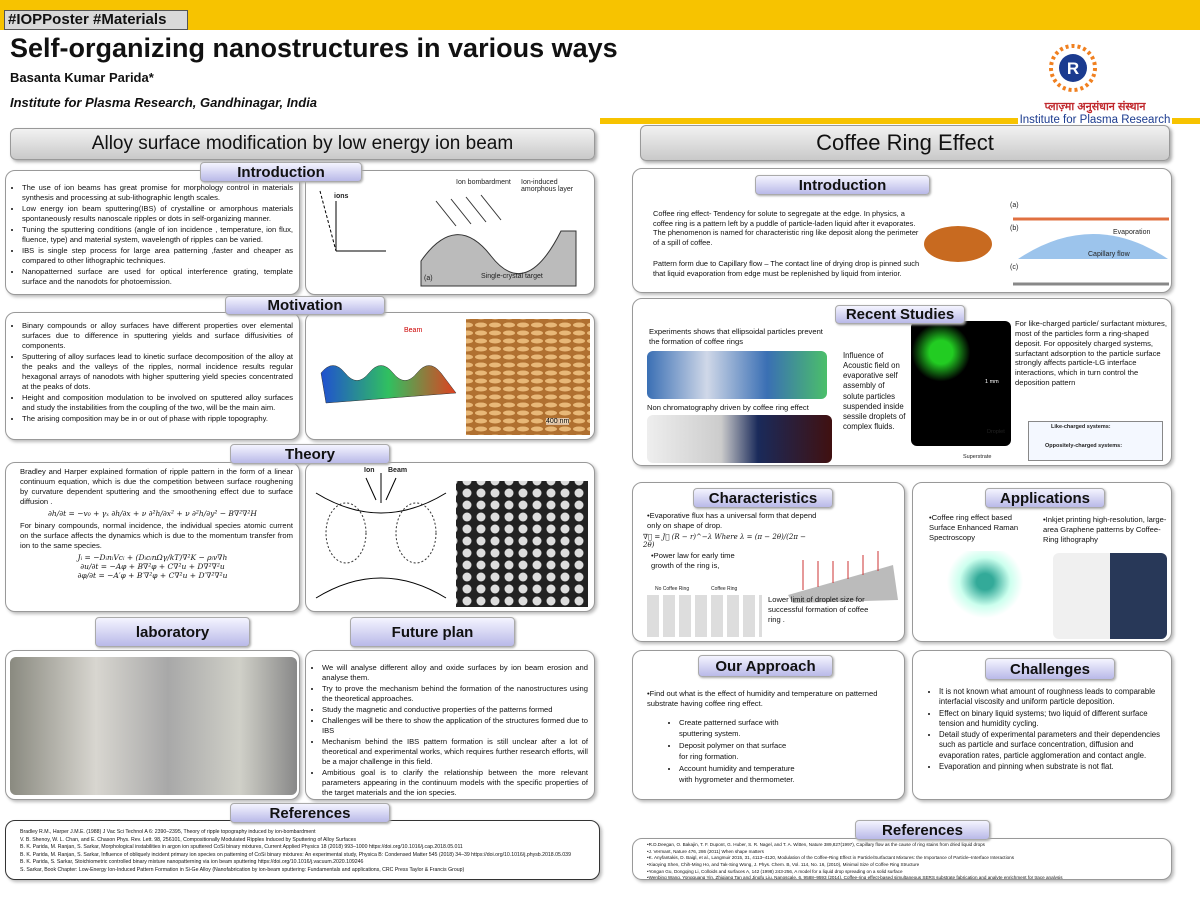  Describe the element at coordinates (977, 457) in the screenshot. I see `fig-label: Superstrate` at that location.